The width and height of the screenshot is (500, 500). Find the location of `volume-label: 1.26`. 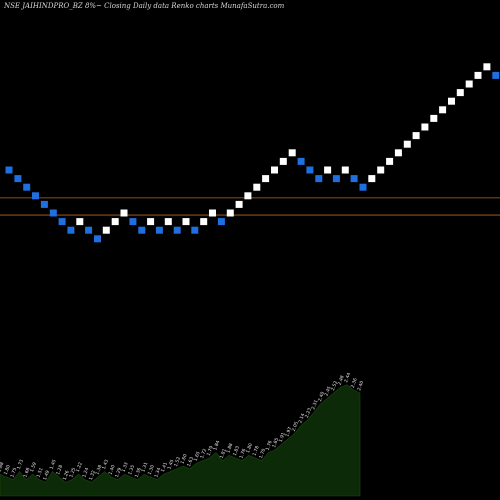

volume-label: 1.26 is located at coordinates (66, 476).